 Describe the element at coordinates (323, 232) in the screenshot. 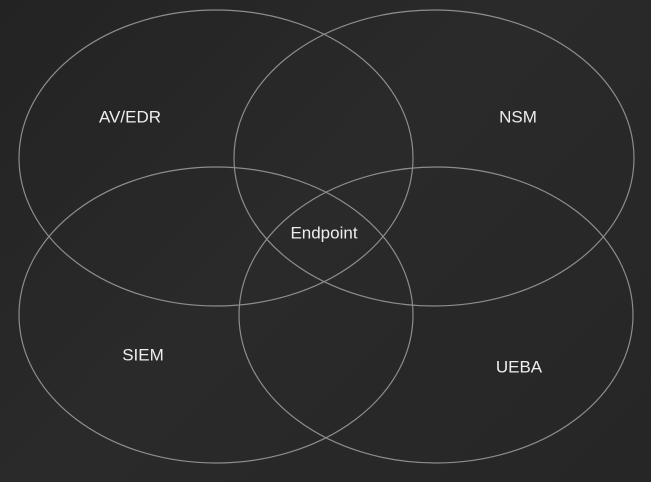

I see `endpoint-label: Endpoint` at that location.